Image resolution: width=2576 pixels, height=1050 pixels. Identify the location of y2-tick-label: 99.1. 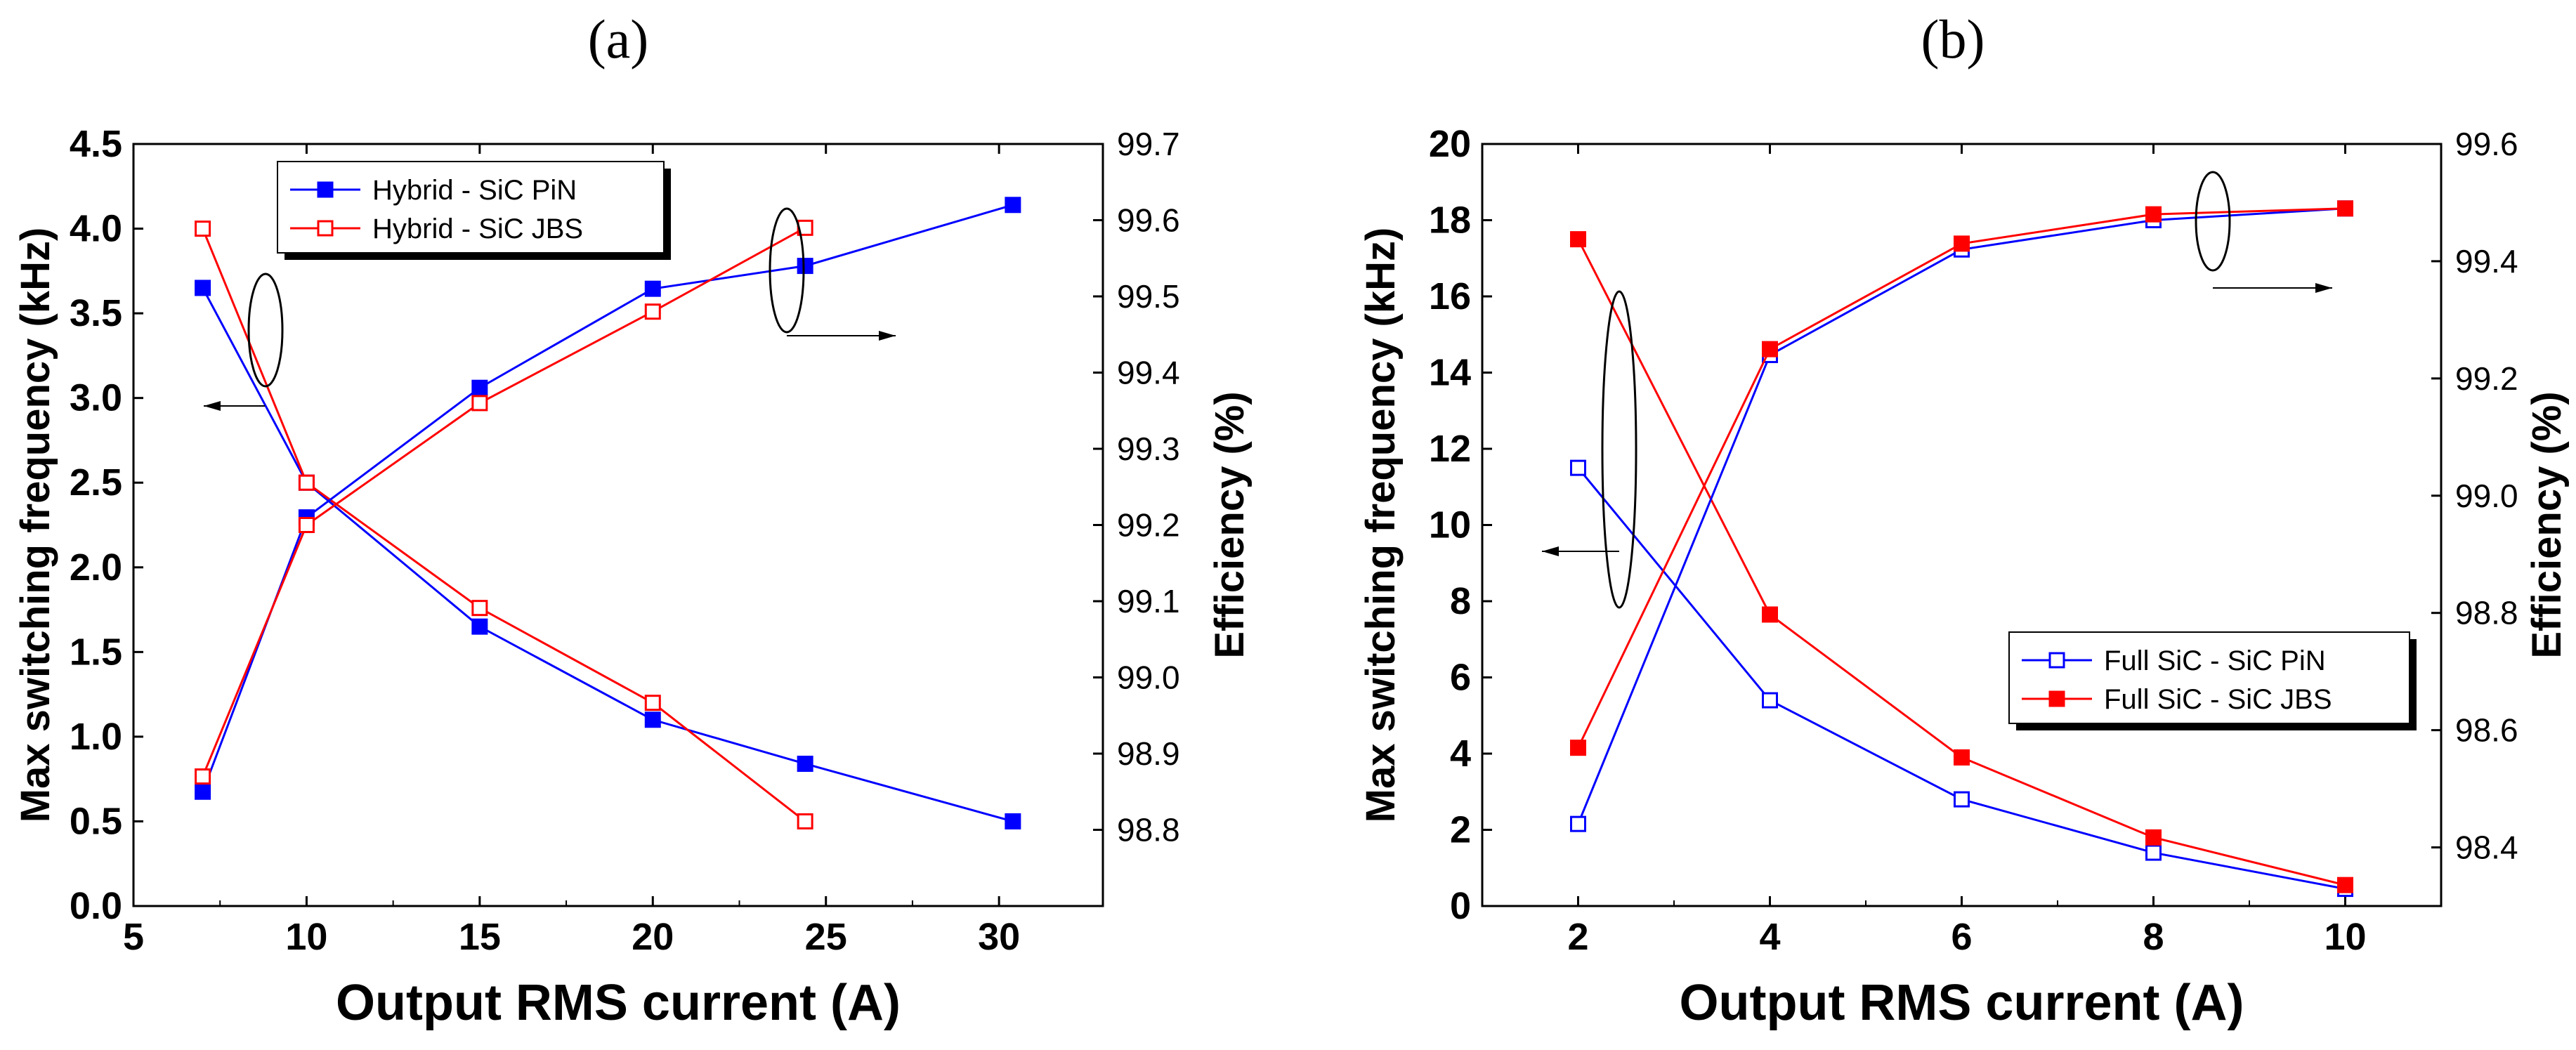
(1148, 601).